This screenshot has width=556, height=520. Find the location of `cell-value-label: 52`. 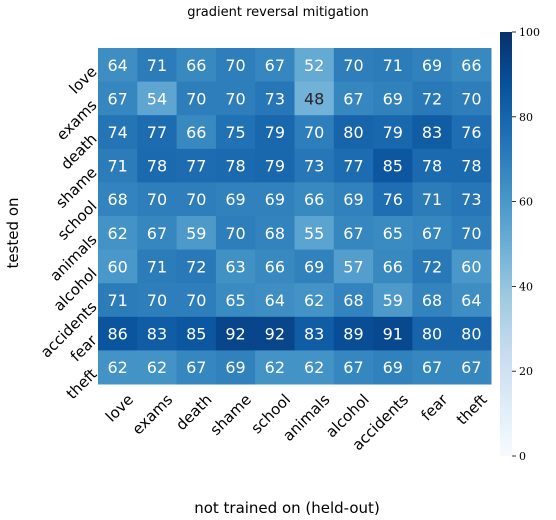

cell-value-label: 52 is located at coordinates (314, 65).